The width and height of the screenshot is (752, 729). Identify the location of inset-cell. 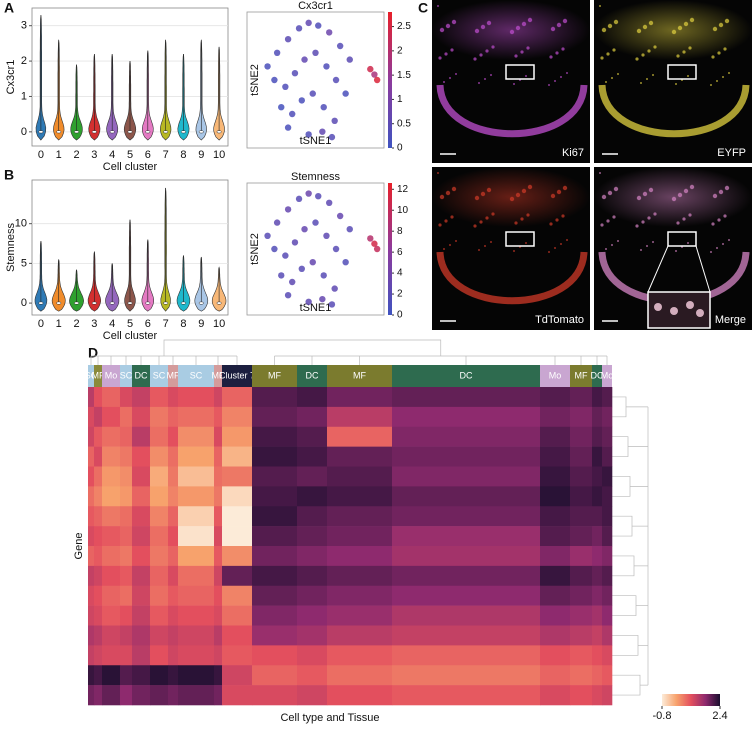
(690, 305).